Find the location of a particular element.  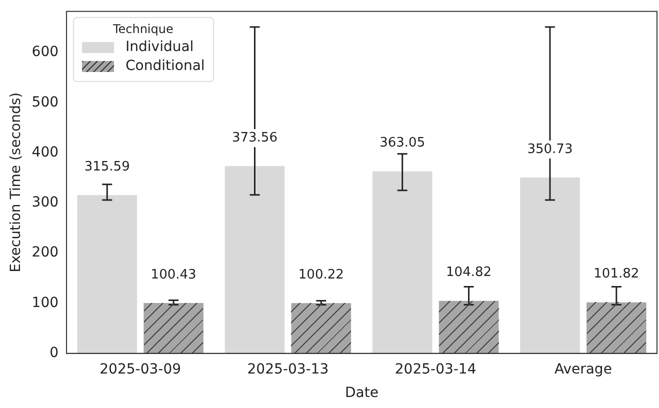

x-axis-title: Date is located at coordinates (361, 393).